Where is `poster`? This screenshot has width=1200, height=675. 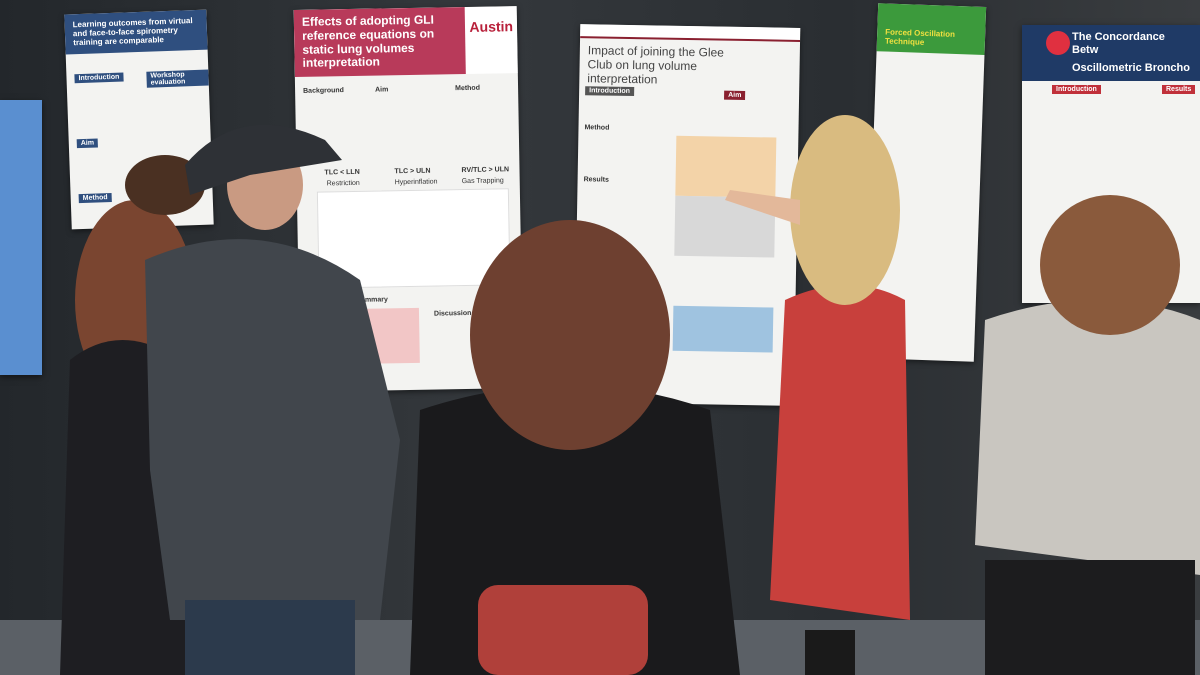
poster is located at coordinates (21, 237).